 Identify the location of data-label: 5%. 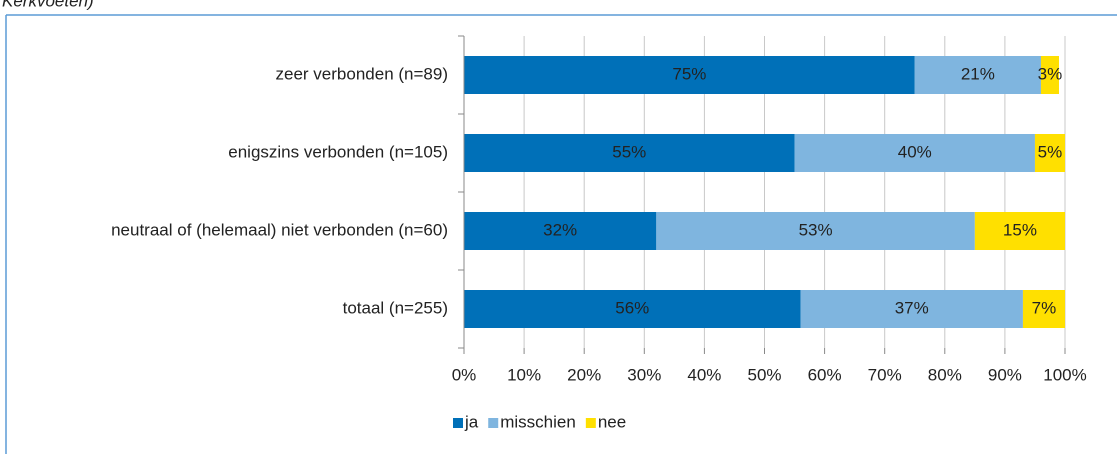
(1050, 151).